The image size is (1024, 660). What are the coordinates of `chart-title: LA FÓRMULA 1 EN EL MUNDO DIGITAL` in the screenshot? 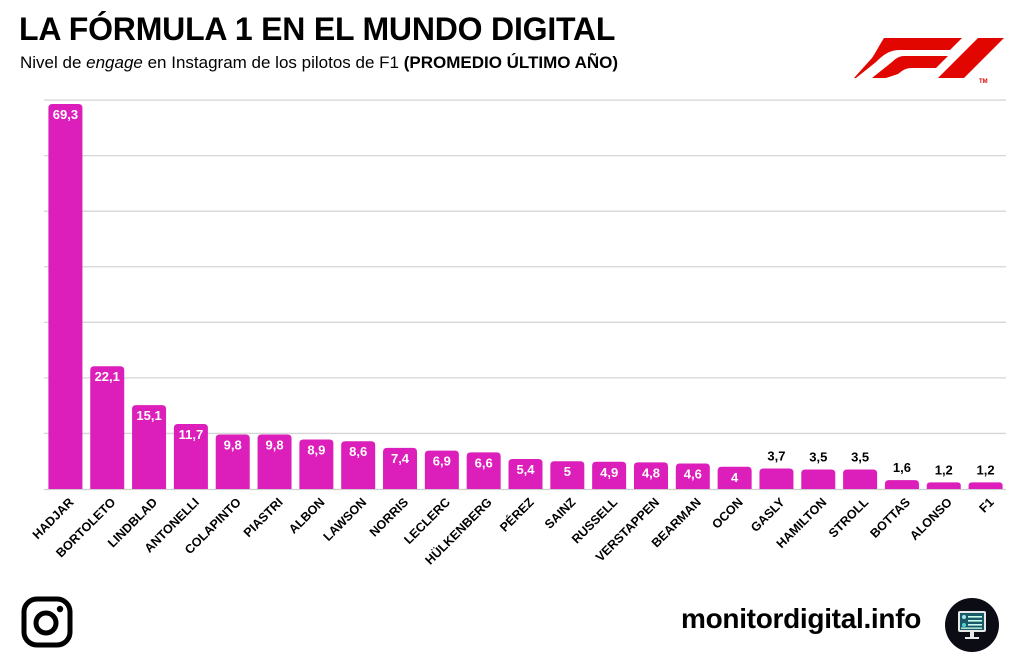 It's located at (317, 29).